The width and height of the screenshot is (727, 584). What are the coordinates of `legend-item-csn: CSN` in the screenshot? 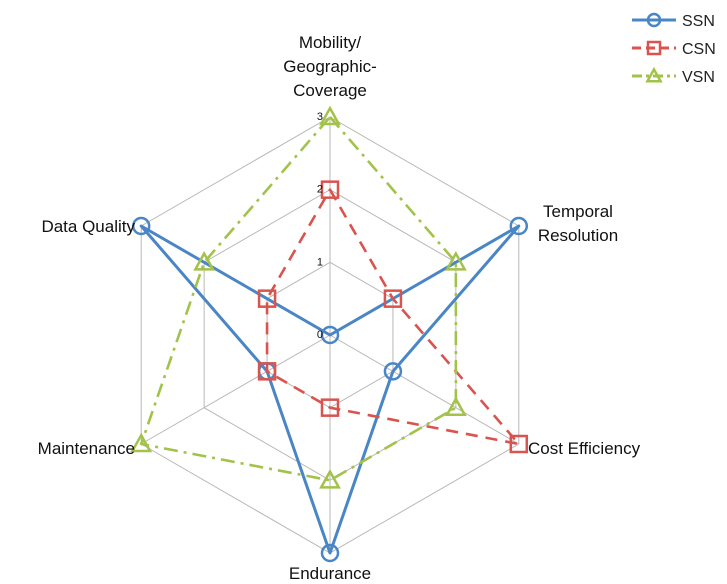 It's located at (674, 49).